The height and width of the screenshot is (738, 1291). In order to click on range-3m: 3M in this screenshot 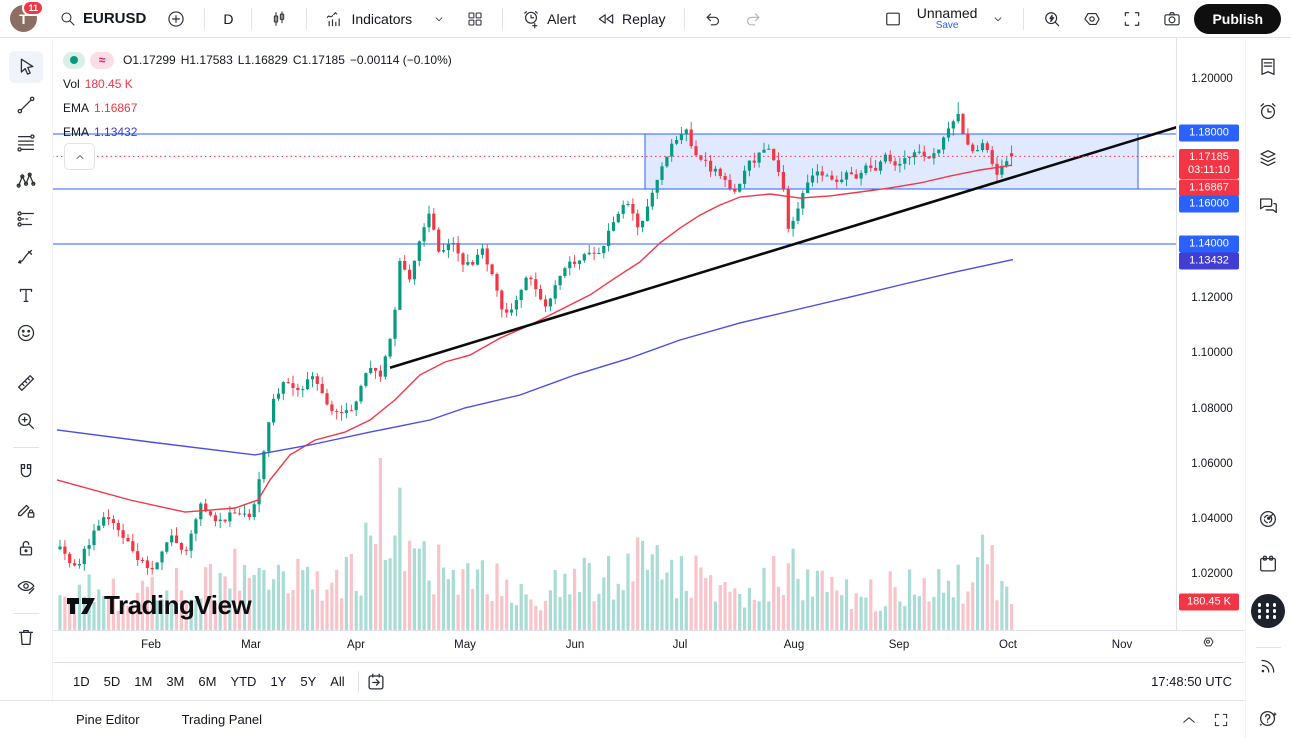, I will do `click(175, 681)`.